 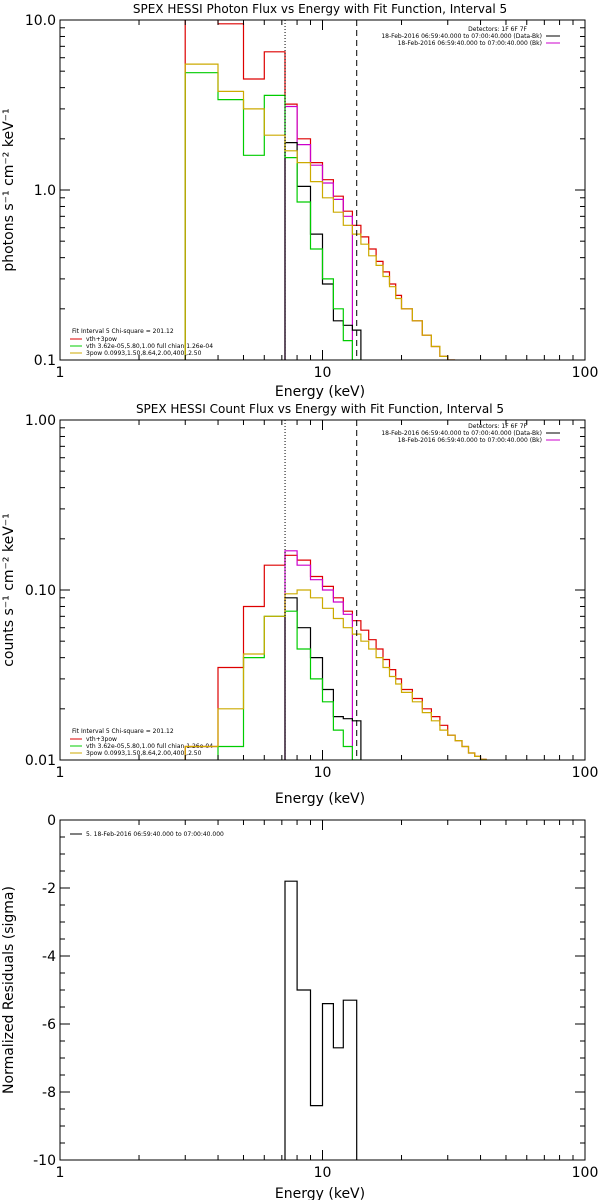 What do you see at coordinates (40, 591) in the screenshot?
I see `y-tick-label: 0.10` at bounding box center [40, 591].